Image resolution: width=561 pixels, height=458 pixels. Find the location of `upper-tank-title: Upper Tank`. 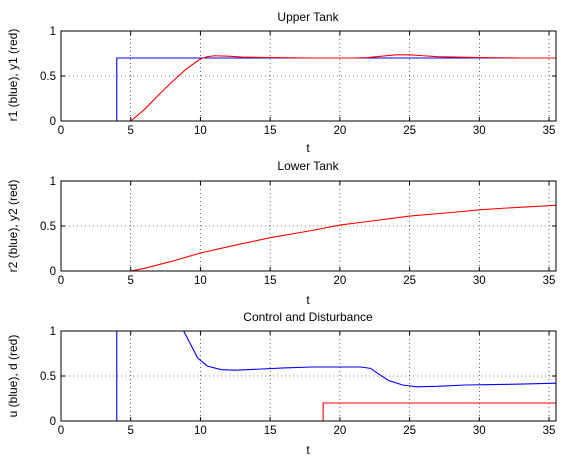

upper-tank-title: Upper Tank is located at coordinates (308, 17).